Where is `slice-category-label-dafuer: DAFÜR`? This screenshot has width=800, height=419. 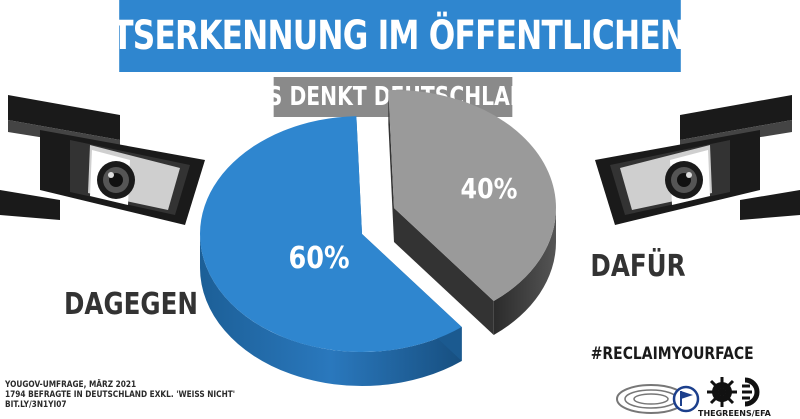
slice-category-label-dafuer: DAFÜR is located at coordinates (637, 266).